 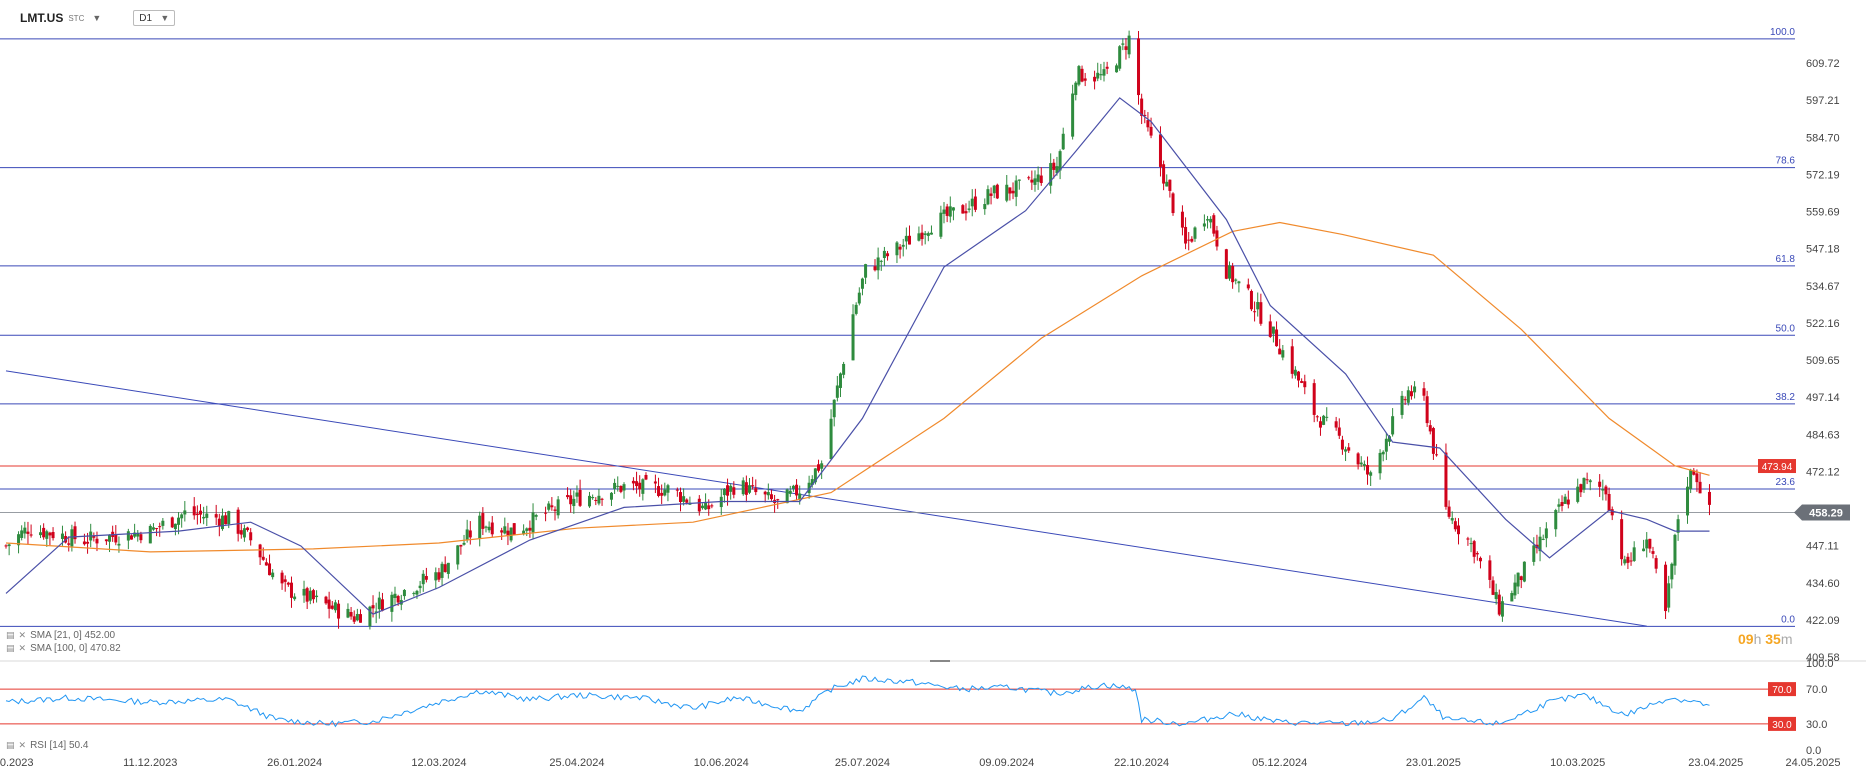 I want to click on price-tick-label: 609.72, so click(x=1823, y=64).